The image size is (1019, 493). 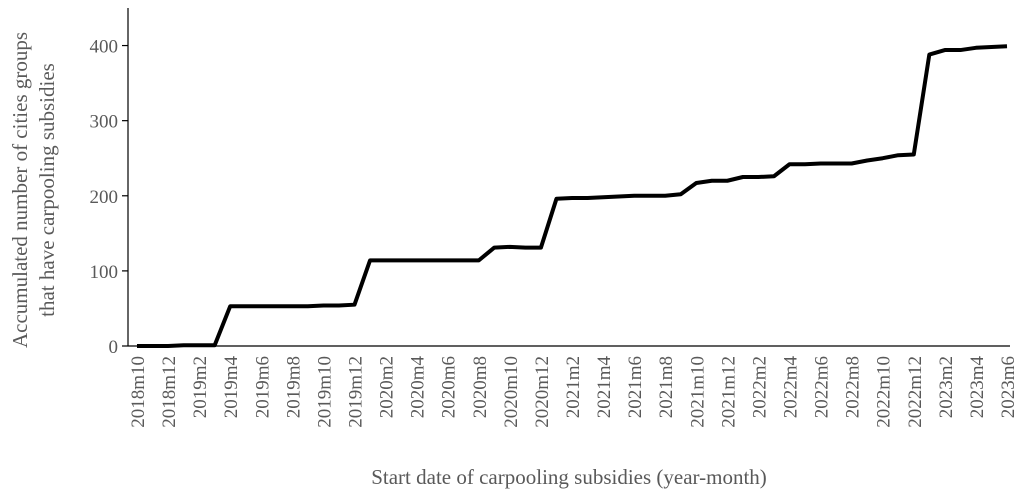 I want to click on x-tick-label: 2021m4, so click(x=604, y=387).